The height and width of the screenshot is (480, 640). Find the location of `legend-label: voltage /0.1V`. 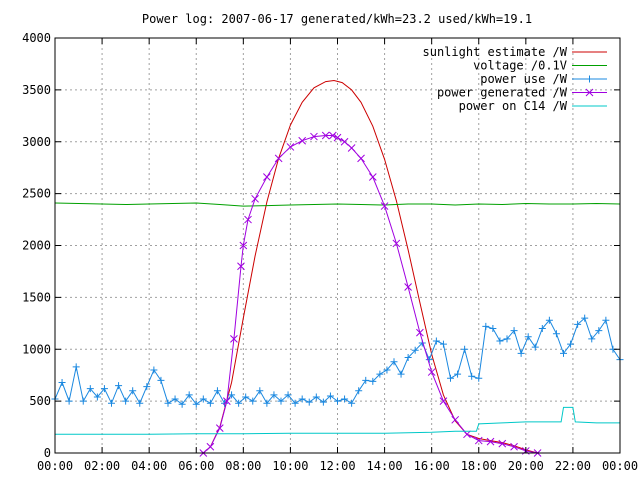

legend-label: voltage /0.1V is located at coordinates (520, 66).